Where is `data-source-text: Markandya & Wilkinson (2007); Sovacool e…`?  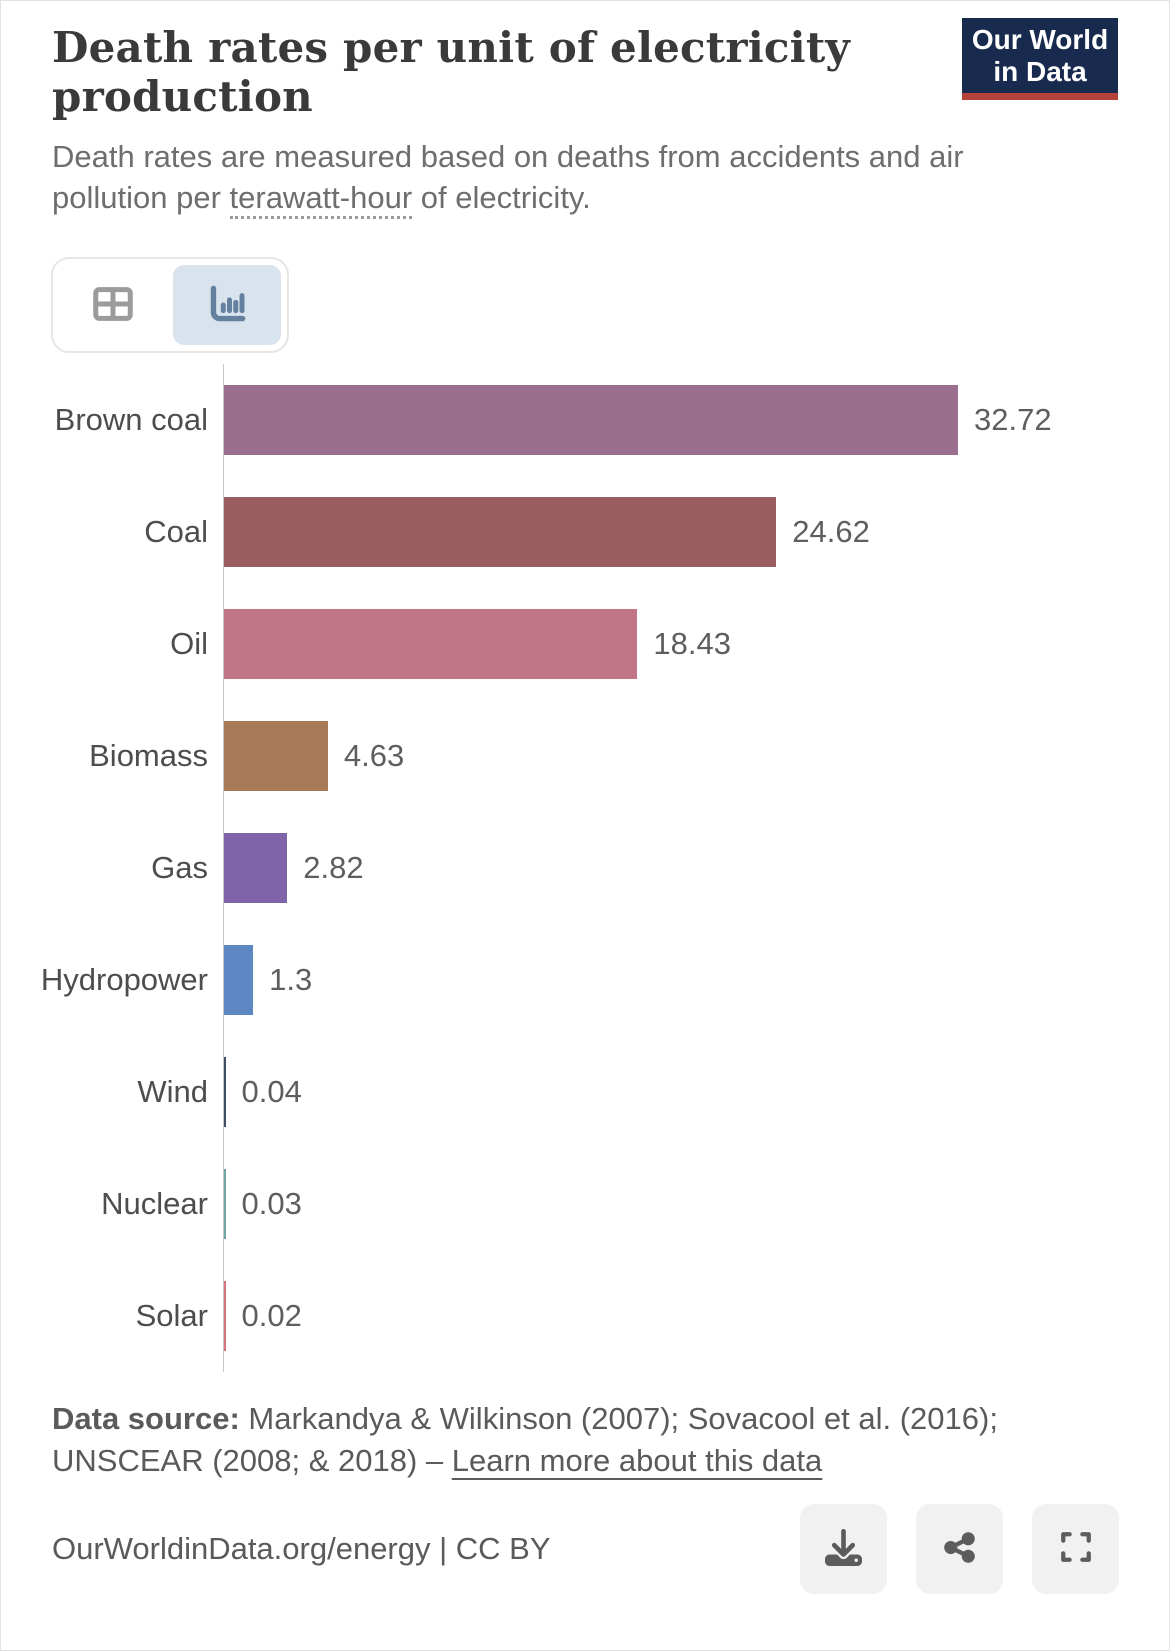
data-source-text: Markandya & Wilkinson (2007); Sovacool e… is located at coordinates (525, 1439).